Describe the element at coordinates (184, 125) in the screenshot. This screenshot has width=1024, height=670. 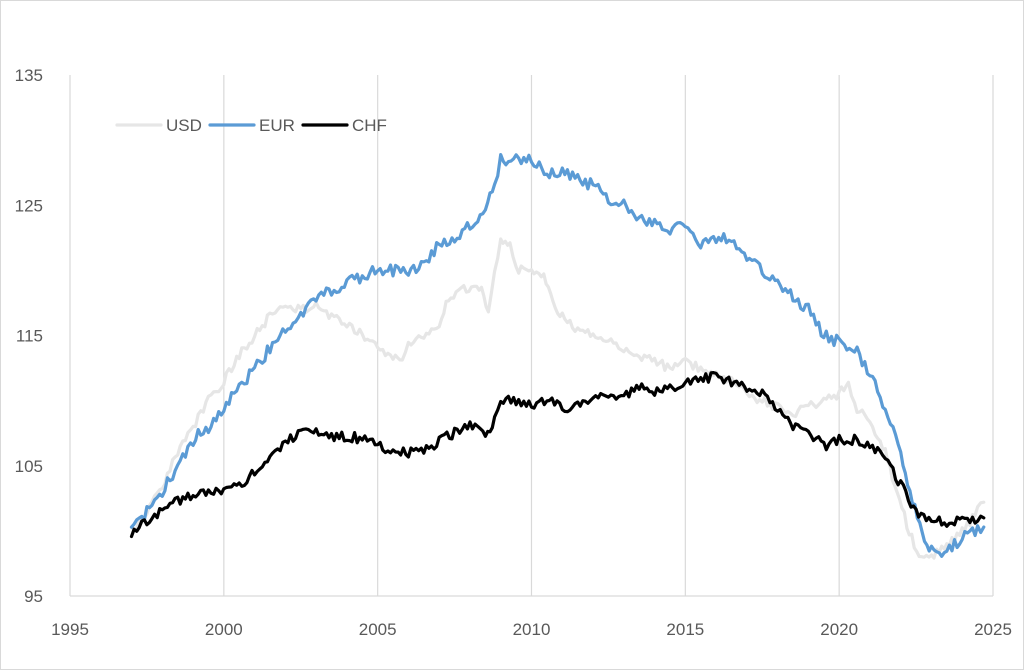
I see `legend-label-usd: USD` at that location.